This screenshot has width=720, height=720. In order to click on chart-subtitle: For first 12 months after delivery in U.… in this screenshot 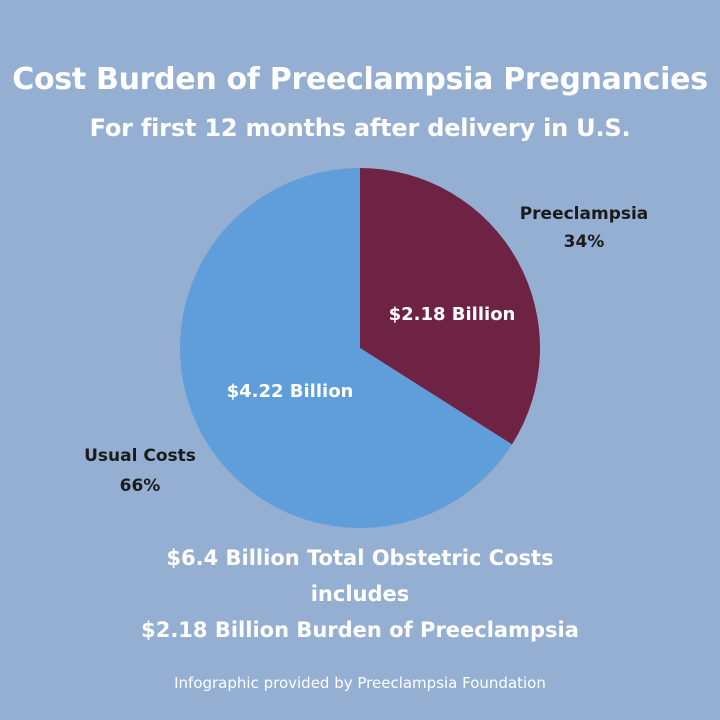, I will do `click(360, 128)`.